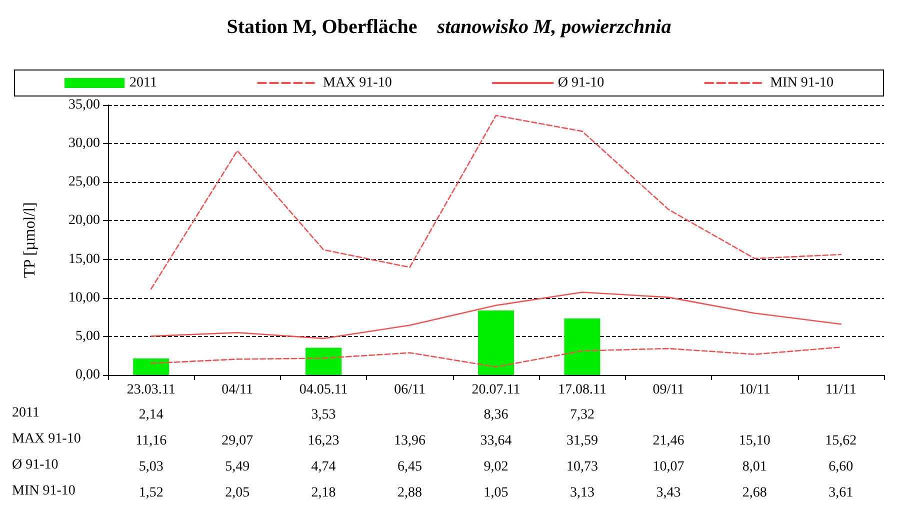 The image size is (898, 515). Describe the element at coordinates (88, 375) in the screenshot. I see `y-tick-label: 0,00` at that location.